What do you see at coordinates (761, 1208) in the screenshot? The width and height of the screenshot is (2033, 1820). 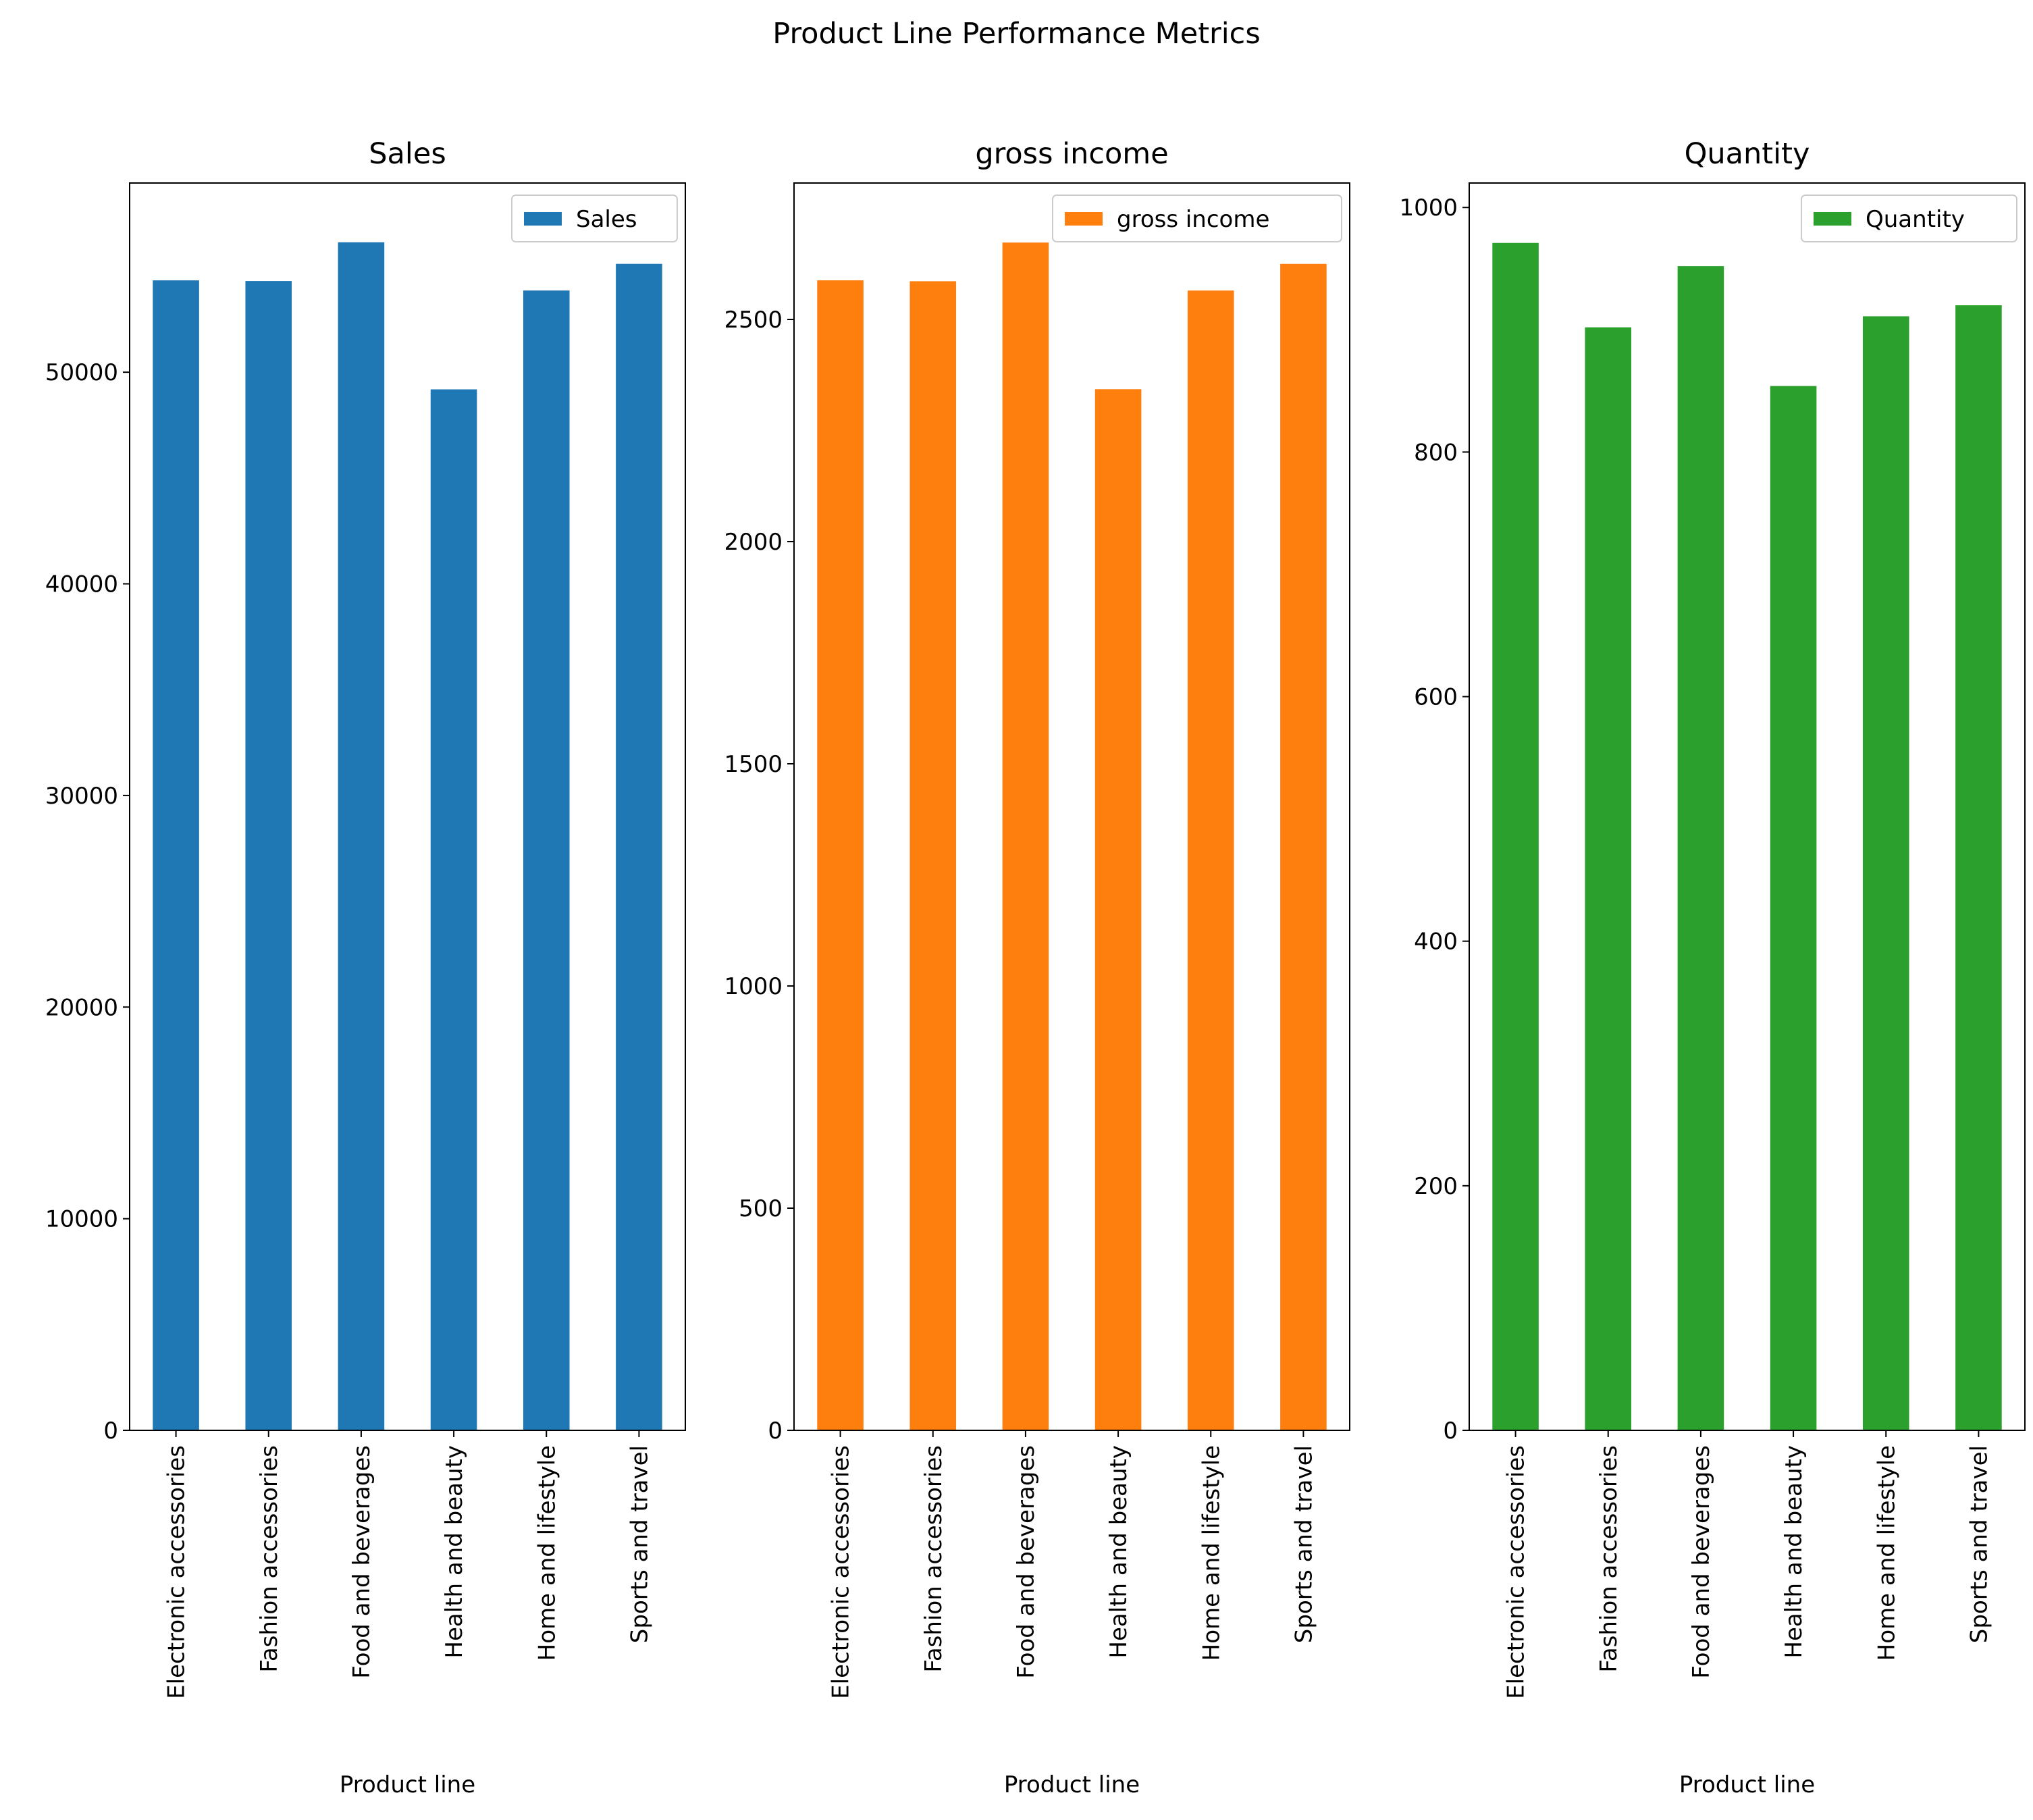 I see `y-tick-label: 500` at bounding box center [761, 1208].